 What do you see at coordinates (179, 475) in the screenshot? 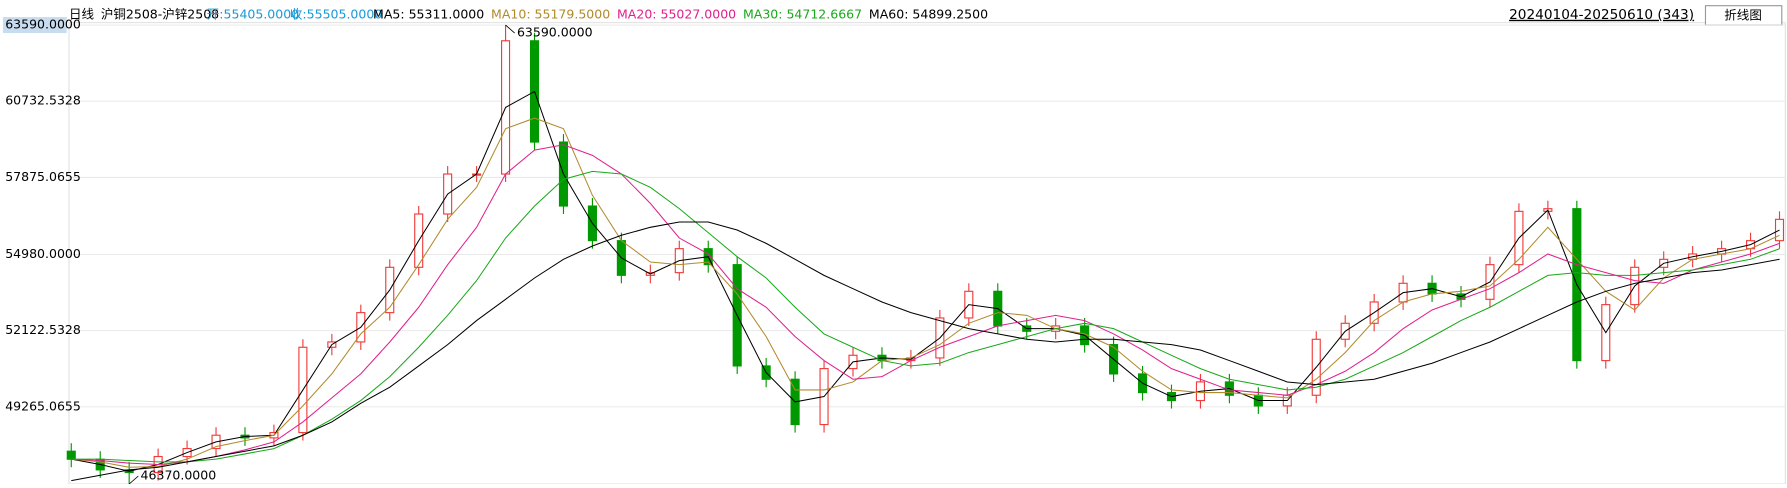
I see `annotation: 46370.0000` at bounding box center [179, 475].